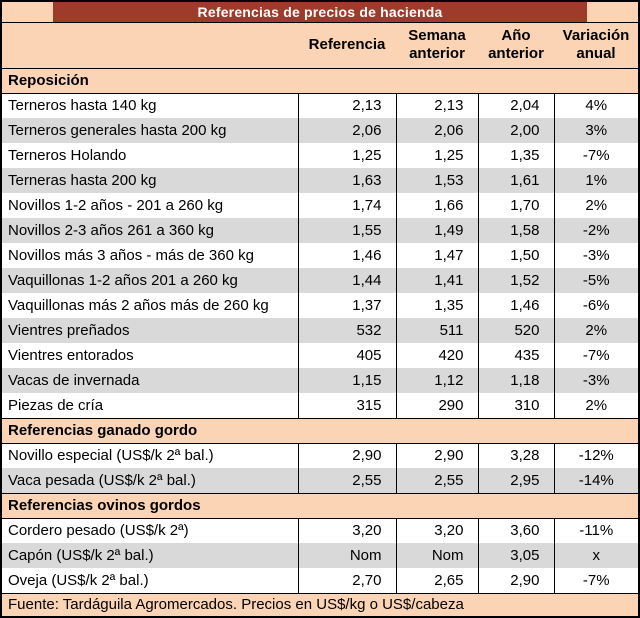  Describe the element at coordinates (436, 230) in the screenshot. I see `cell-semana-anterior: 1,49` at that location.